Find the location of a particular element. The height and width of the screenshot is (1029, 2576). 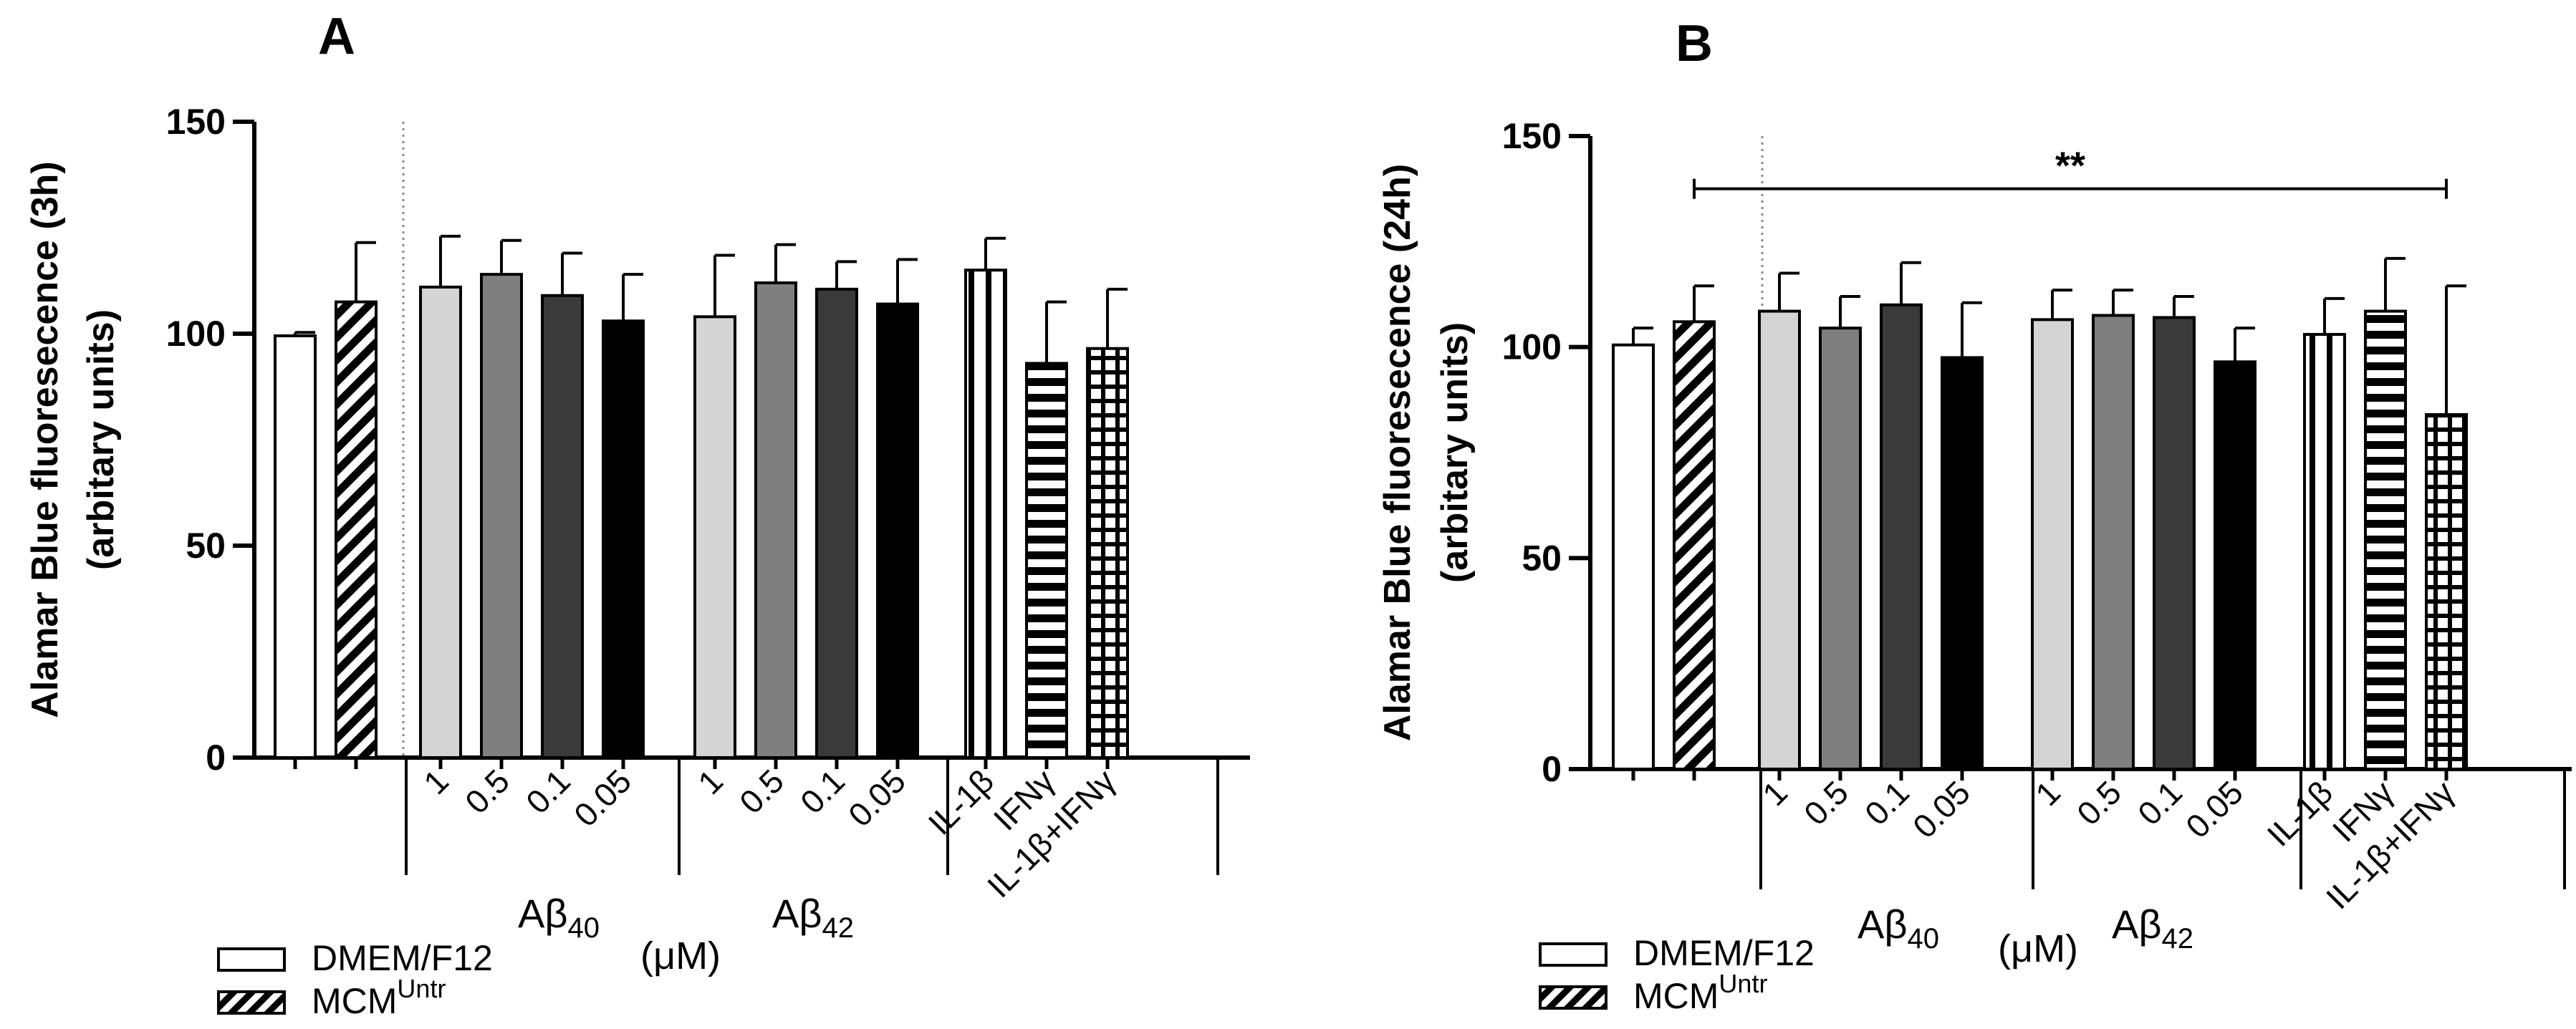

y-axis-label: Alamar Blue fluoresecence (3h) is located at coordinates (45, 440).